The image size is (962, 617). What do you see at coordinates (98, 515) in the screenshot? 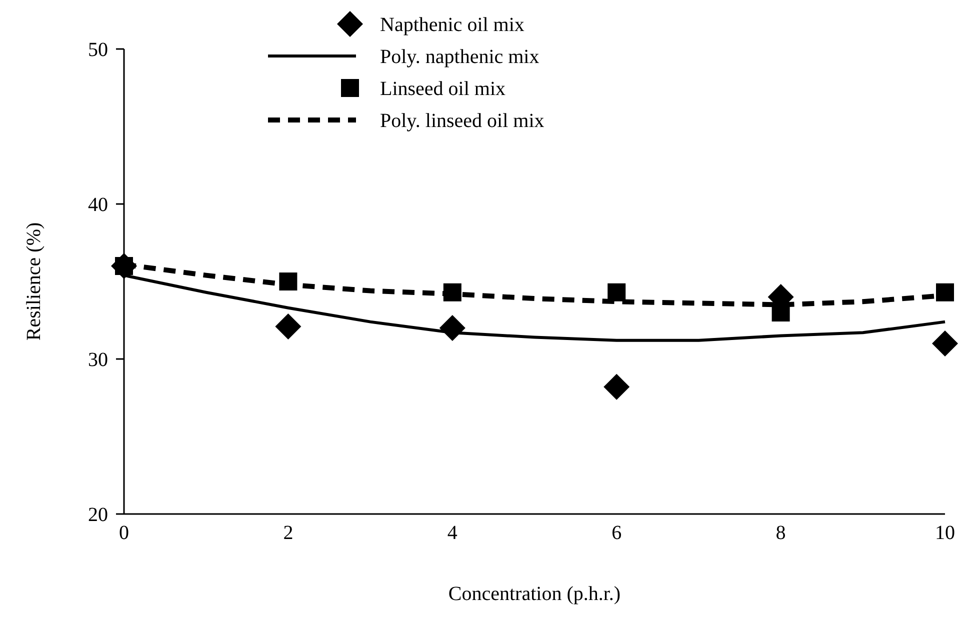
I see `y-tick-label: 20` at bounding box center [98, 515].